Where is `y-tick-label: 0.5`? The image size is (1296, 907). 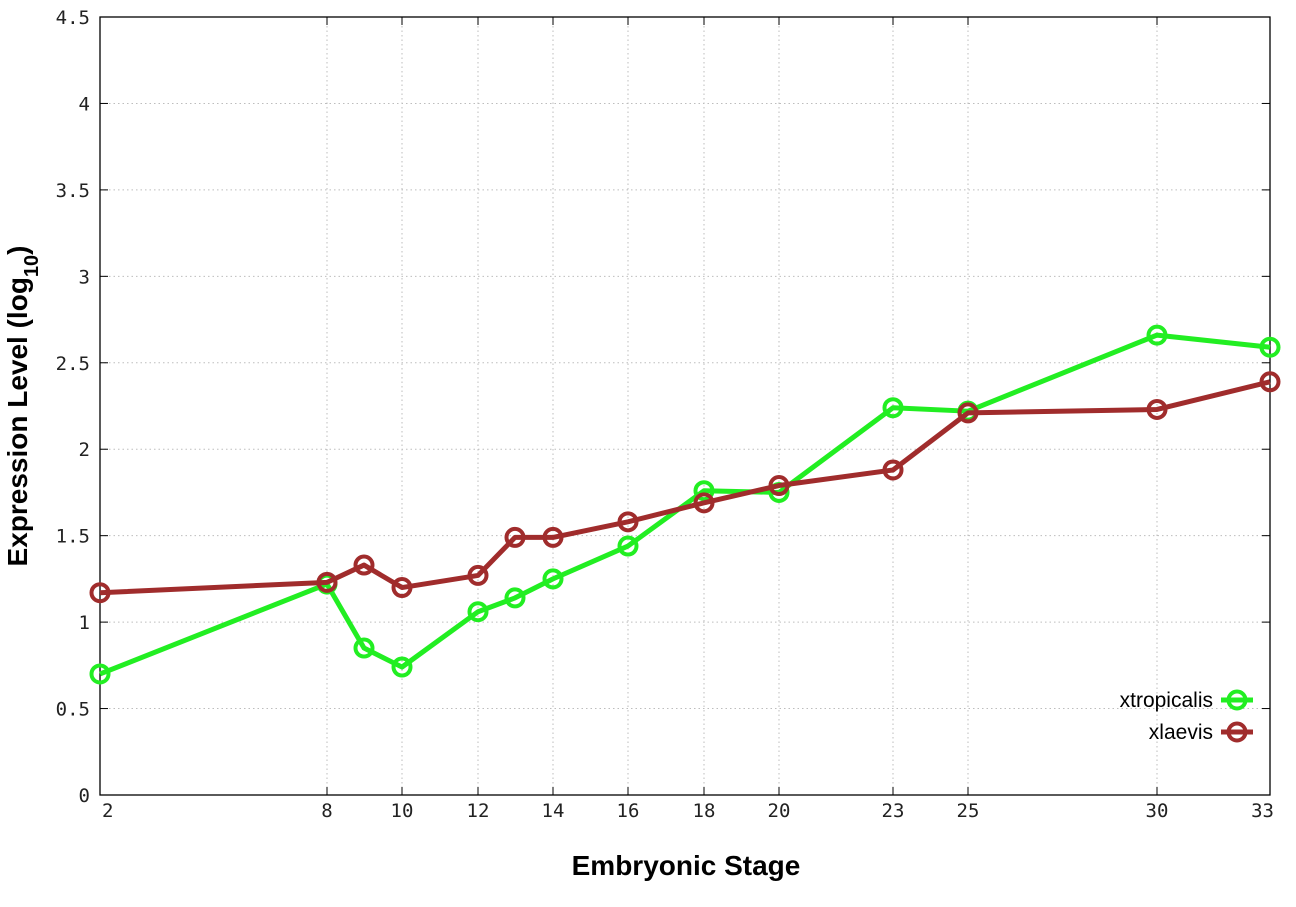
y-tick-label: 0.5 is located at coordinates (73, 710).